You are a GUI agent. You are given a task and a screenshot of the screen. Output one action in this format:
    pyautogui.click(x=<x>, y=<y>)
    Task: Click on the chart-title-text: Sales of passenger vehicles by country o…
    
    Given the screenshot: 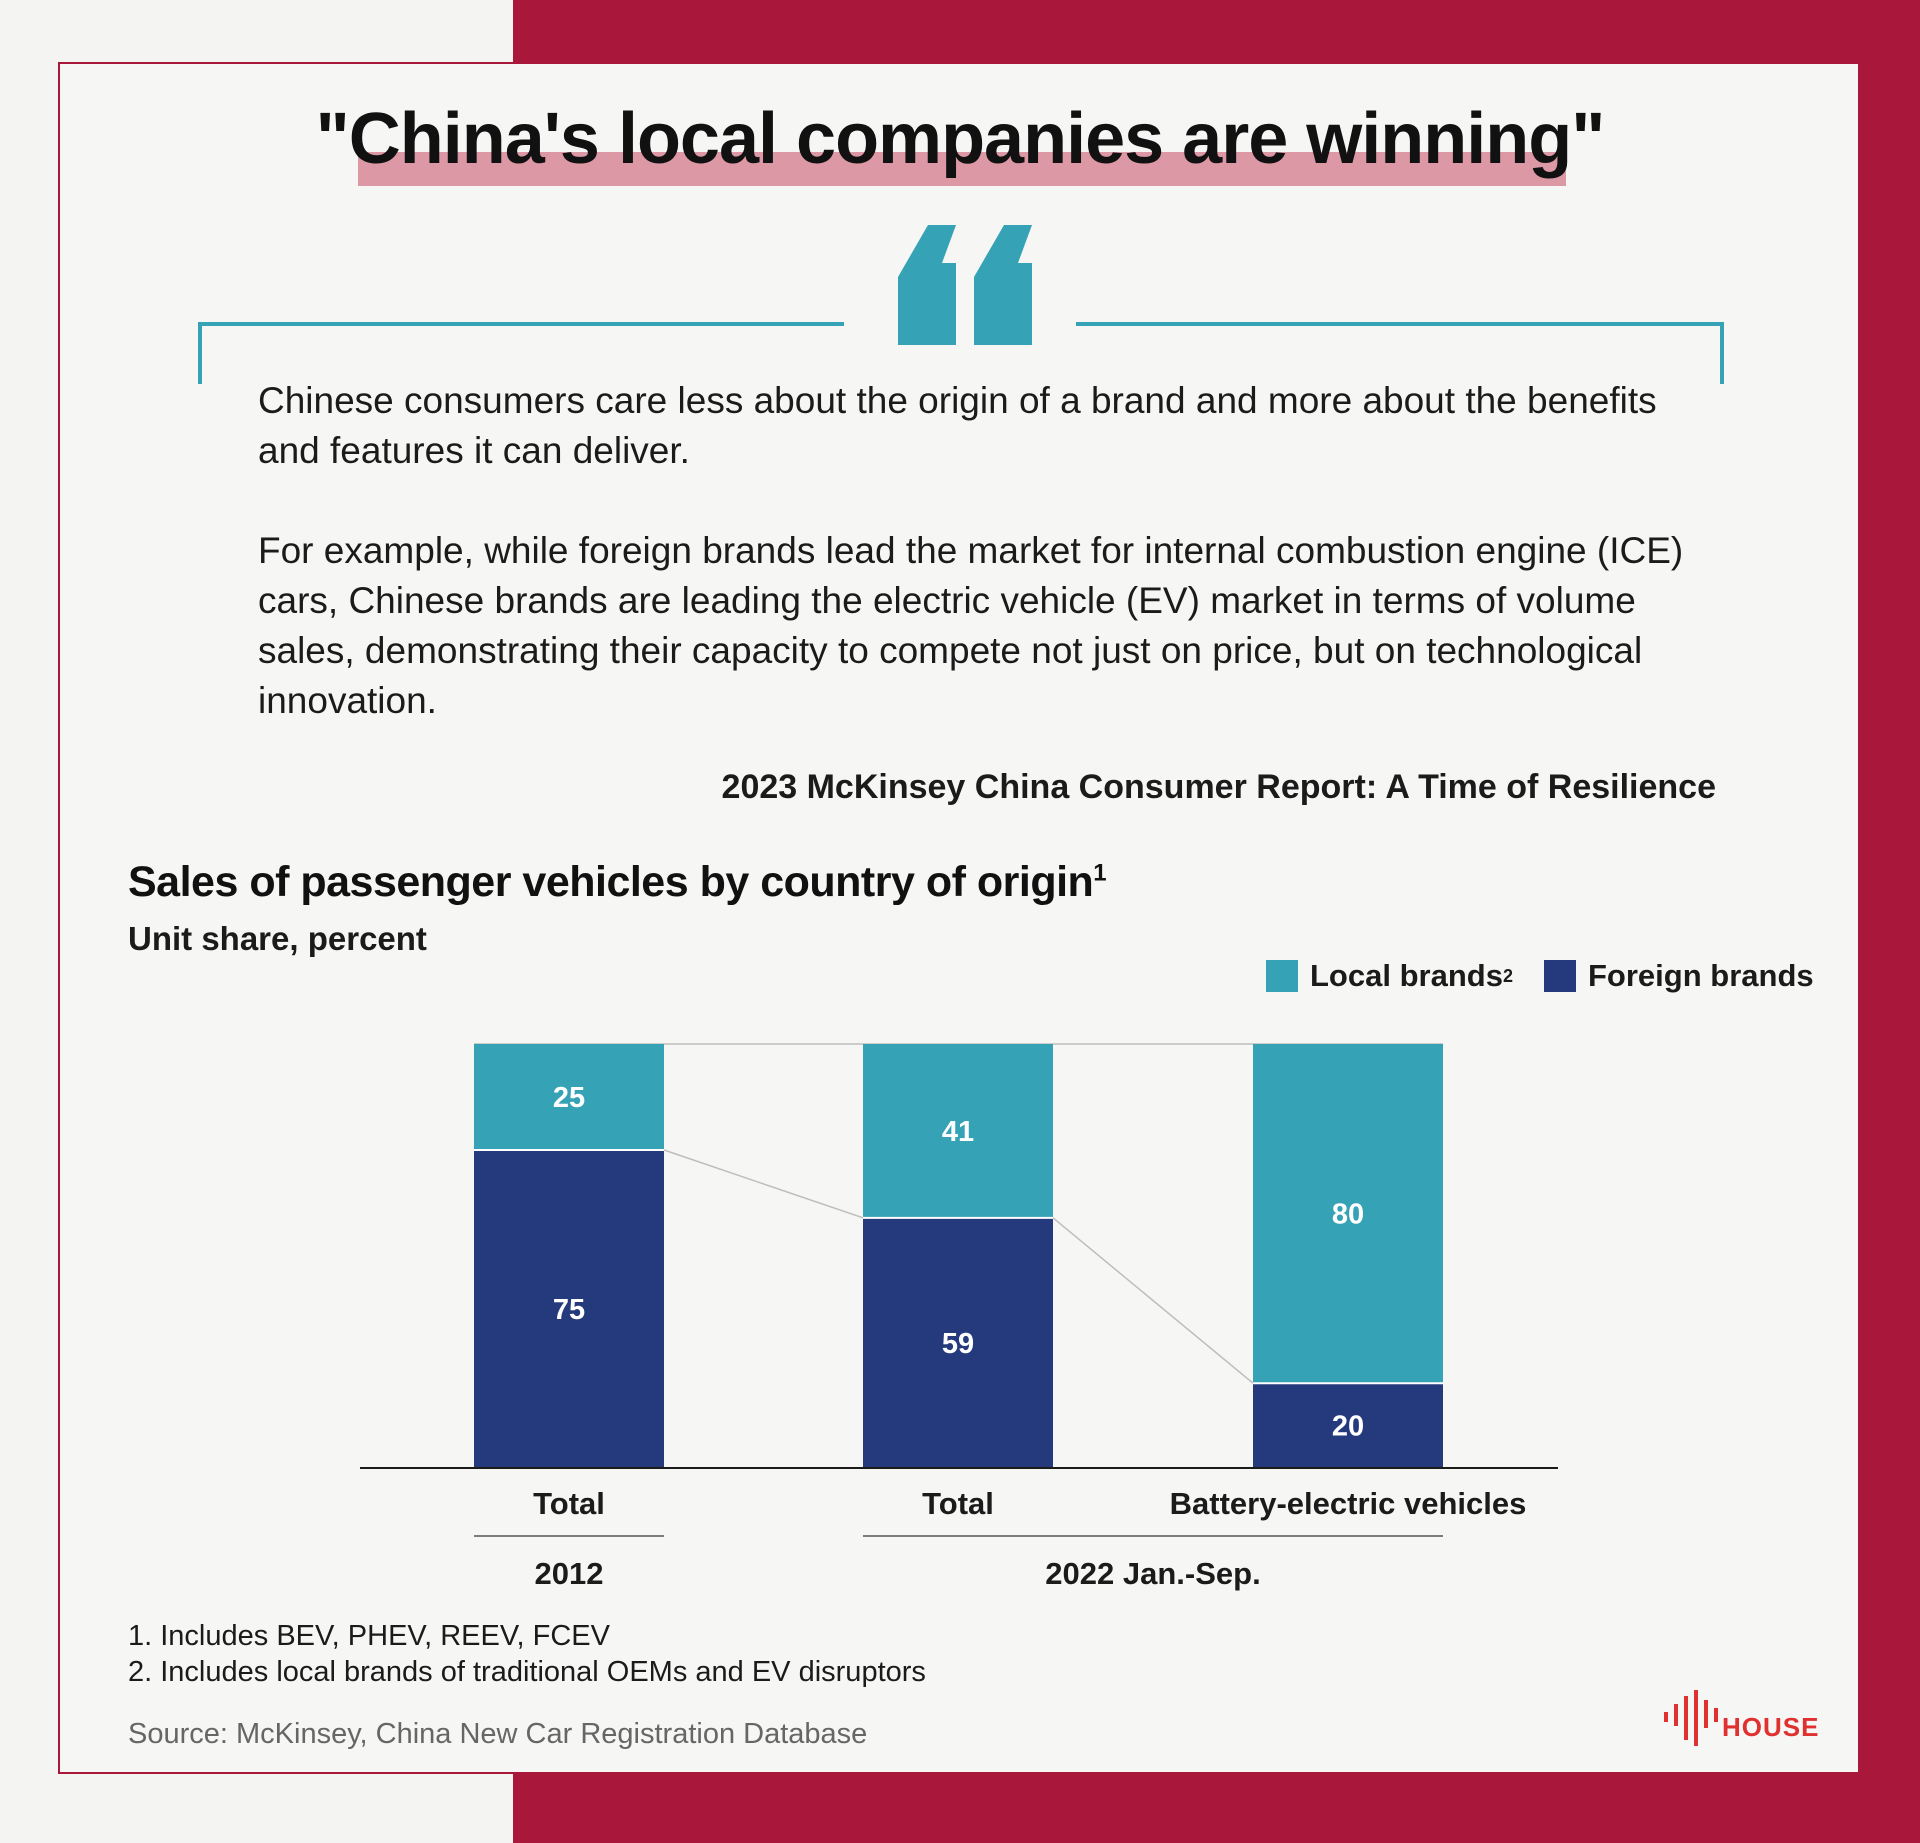 What is the action you would take?
    pyautogui.click(x=611, y=882)
    